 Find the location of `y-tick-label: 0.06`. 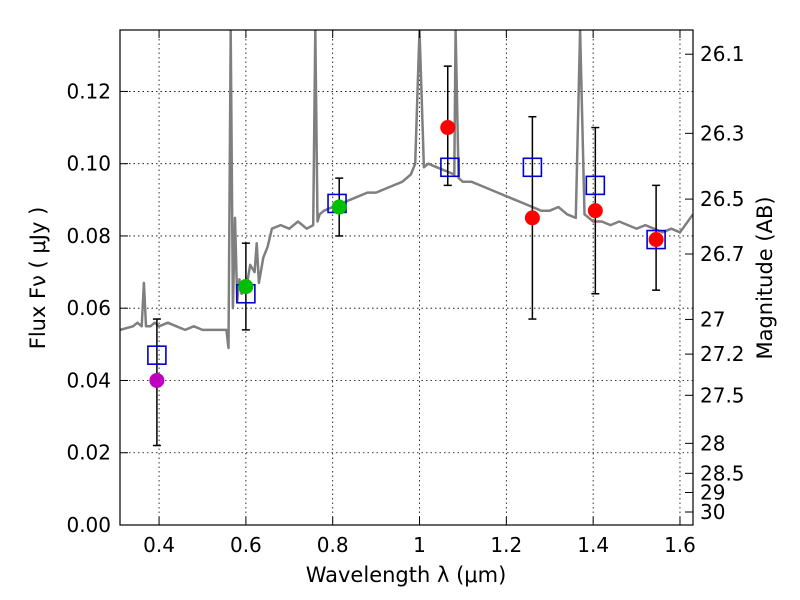

y-tick-label: 0.06 is located at coordinates (88, 308).